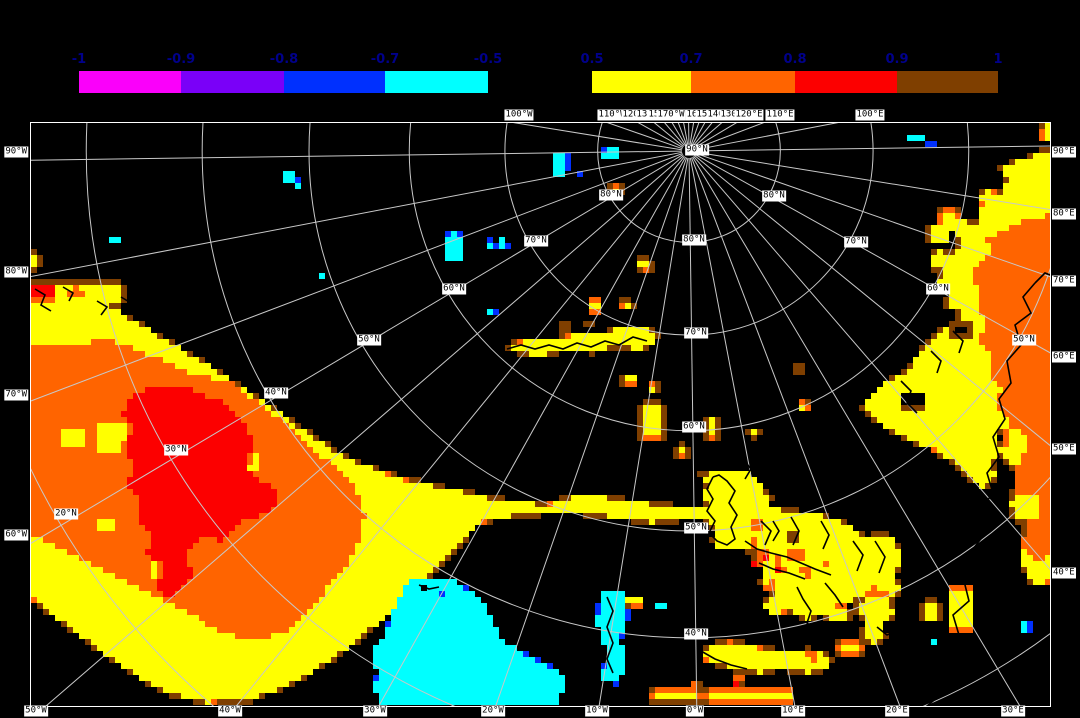 Image resolution: width=1080 pixels, height=718 pixels. Describe the element at coordinates (697, 150) in the screenshot. I see `latitude-label: 90°N` at that location.